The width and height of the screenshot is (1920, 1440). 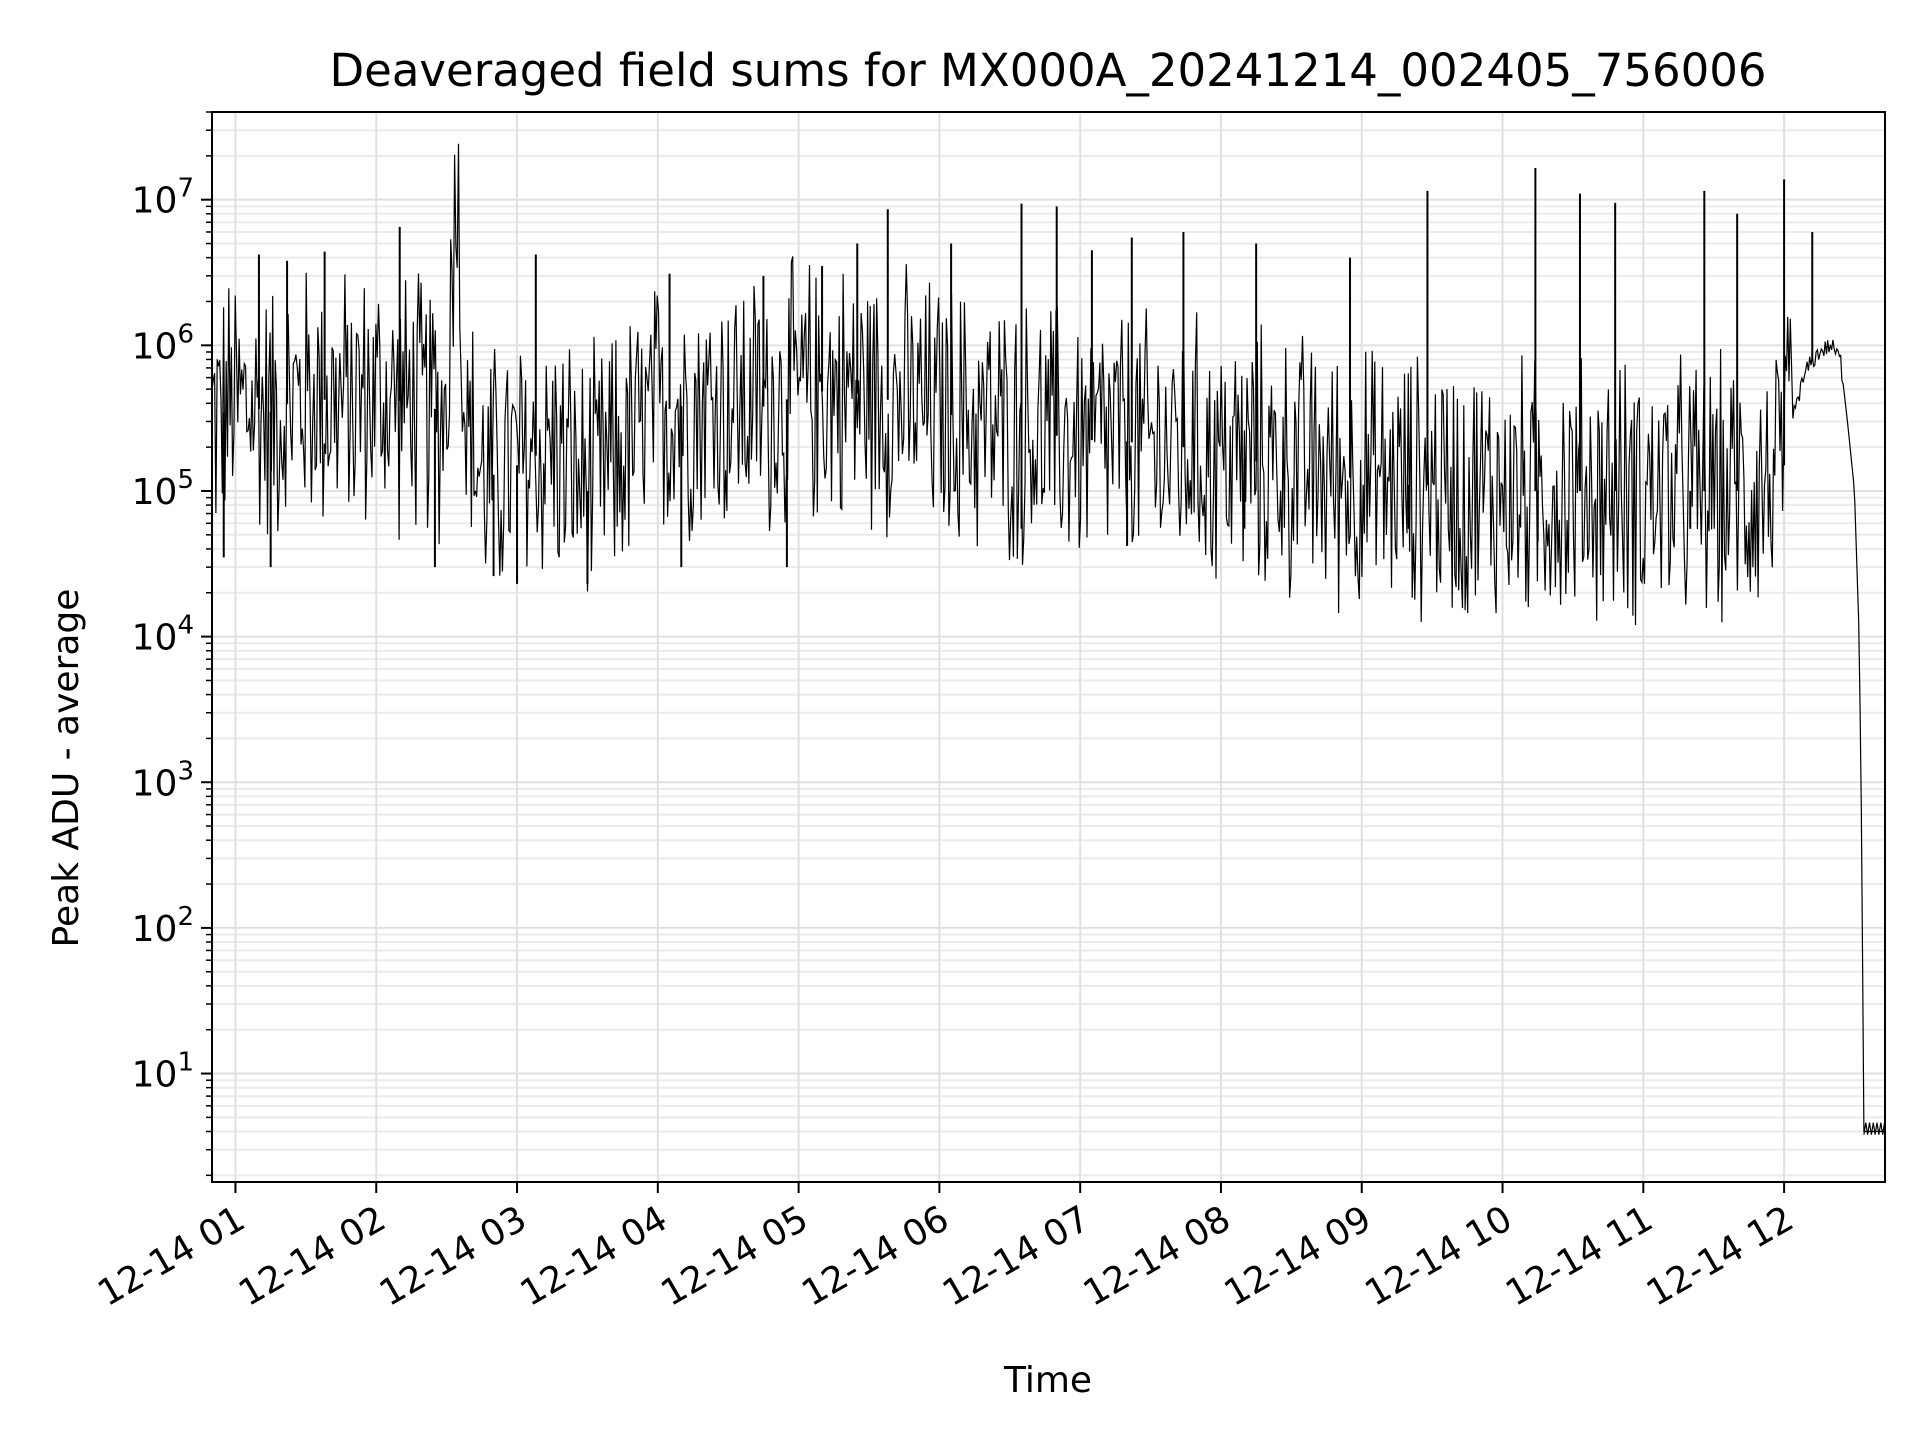 I want to click on y-axis-ticks: 10¹ 10² 10³ 10⁴ 10⁵ 10⁶ 10⁷, so click(x=172, y=644).